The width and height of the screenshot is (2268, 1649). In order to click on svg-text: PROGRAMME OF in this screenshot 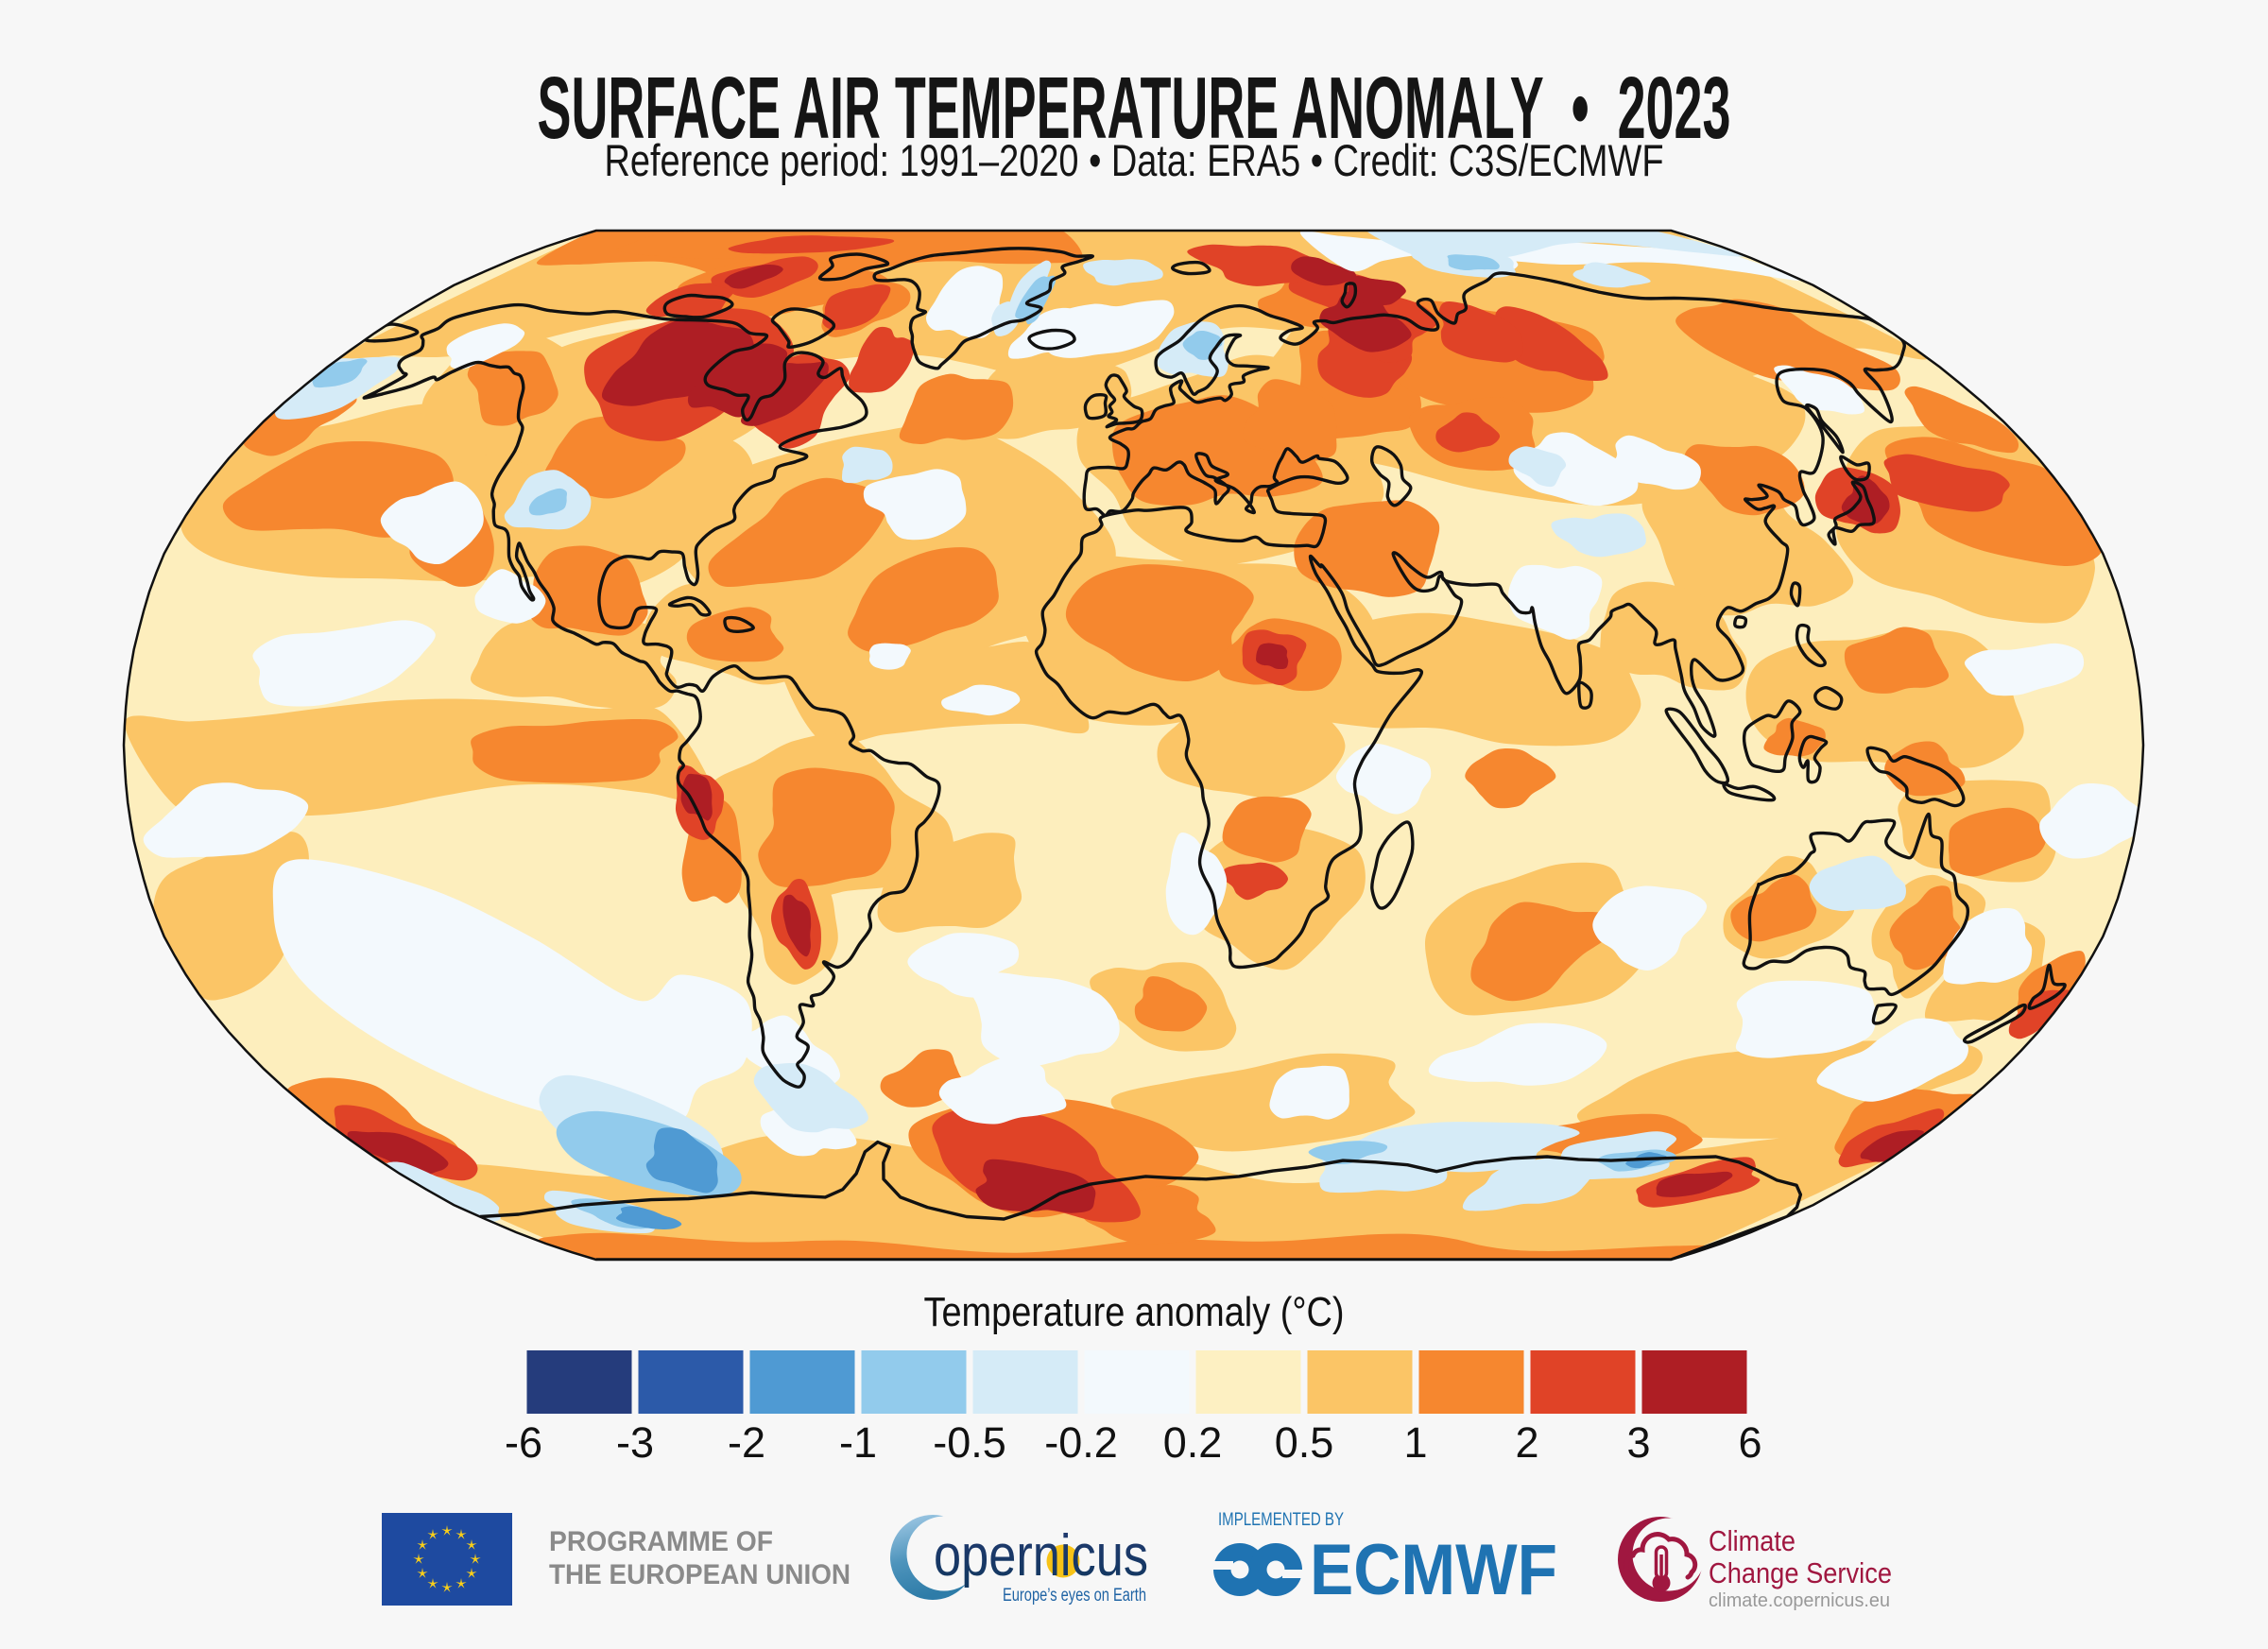, I will do `click(661, 1541)`.